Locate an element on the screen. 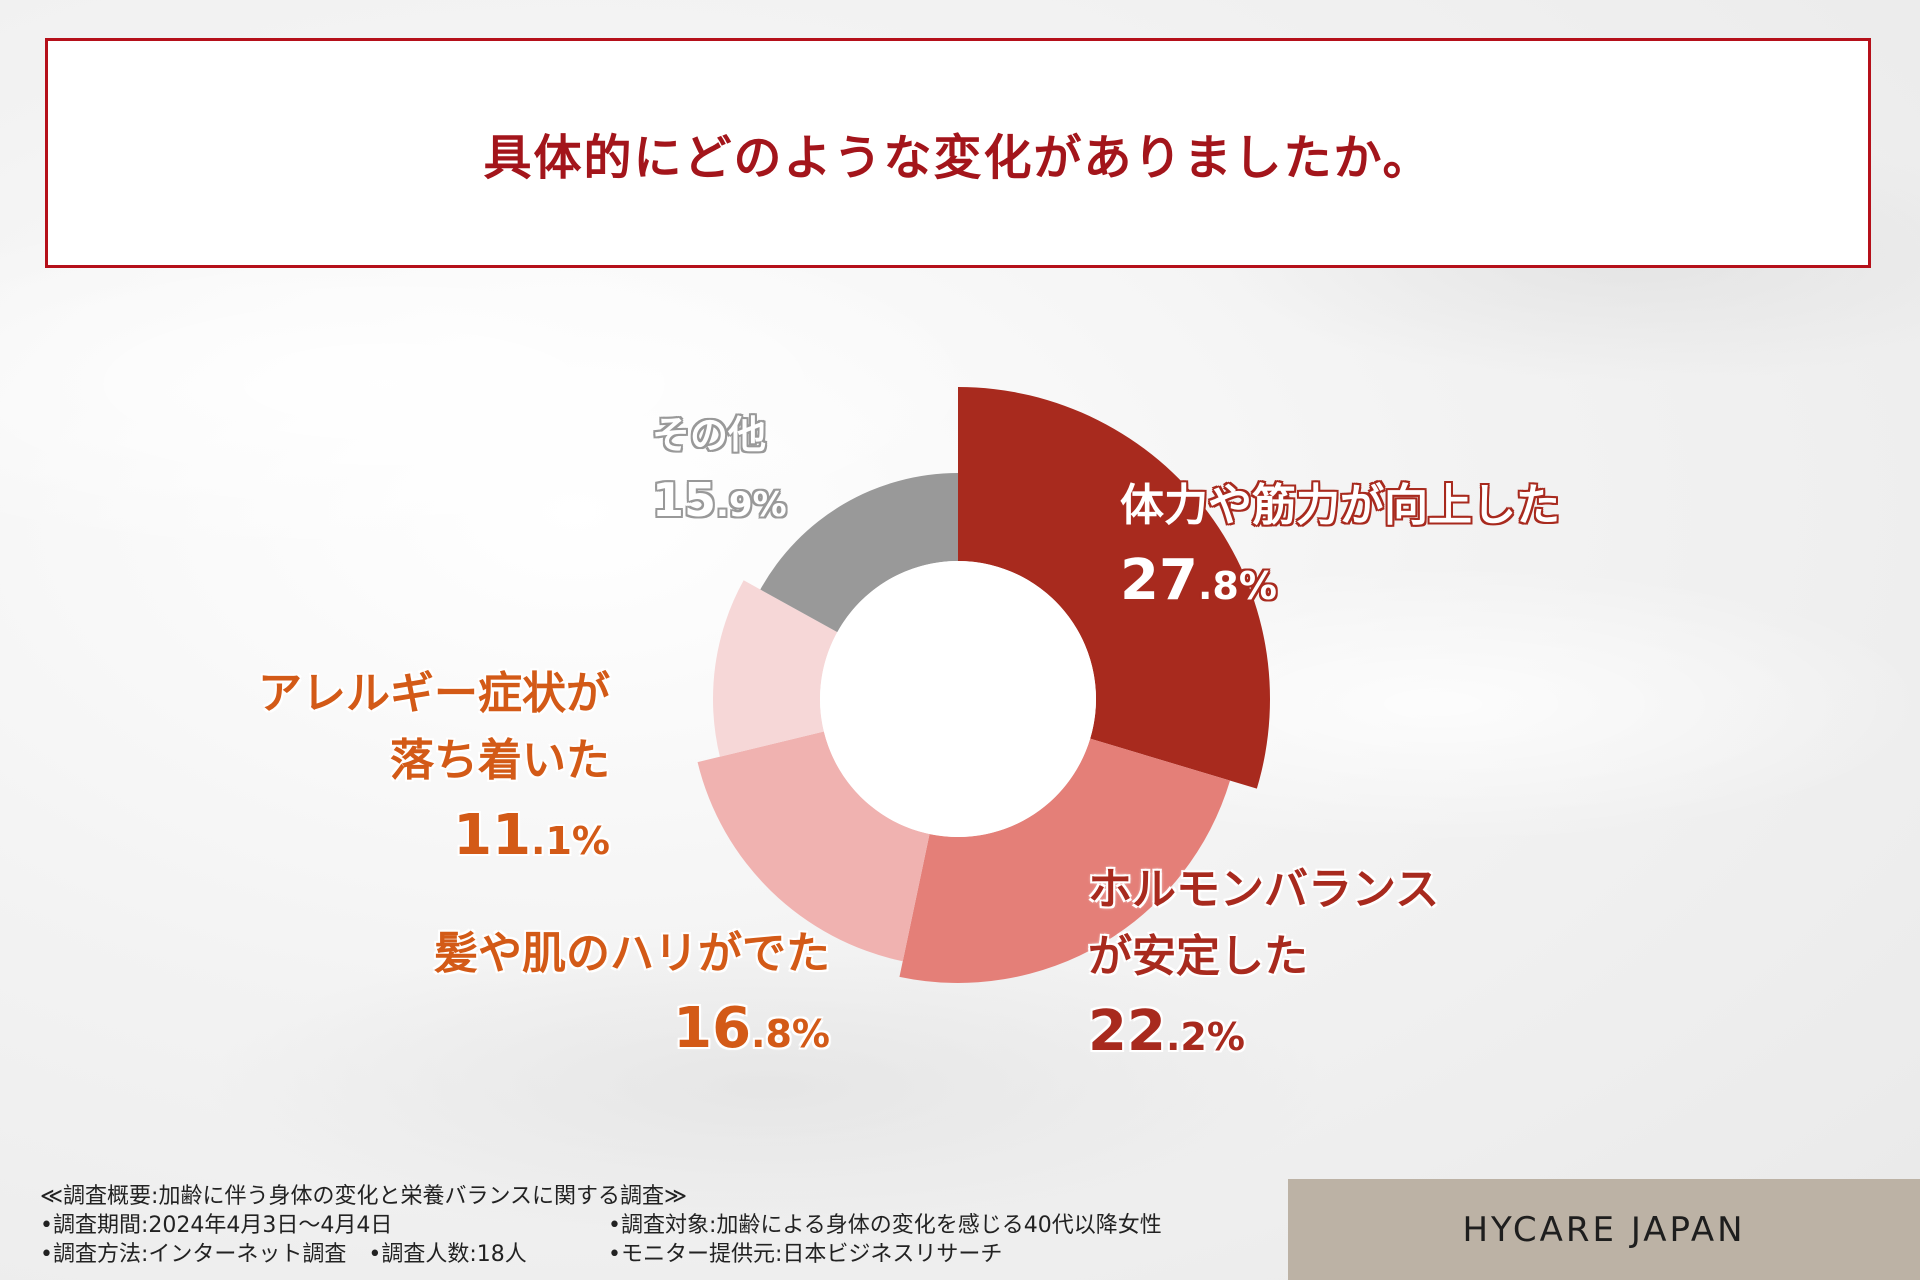 The image size is (1920, 1280). slice-label-percent: 15.9% is located at coordinates (719, 500).